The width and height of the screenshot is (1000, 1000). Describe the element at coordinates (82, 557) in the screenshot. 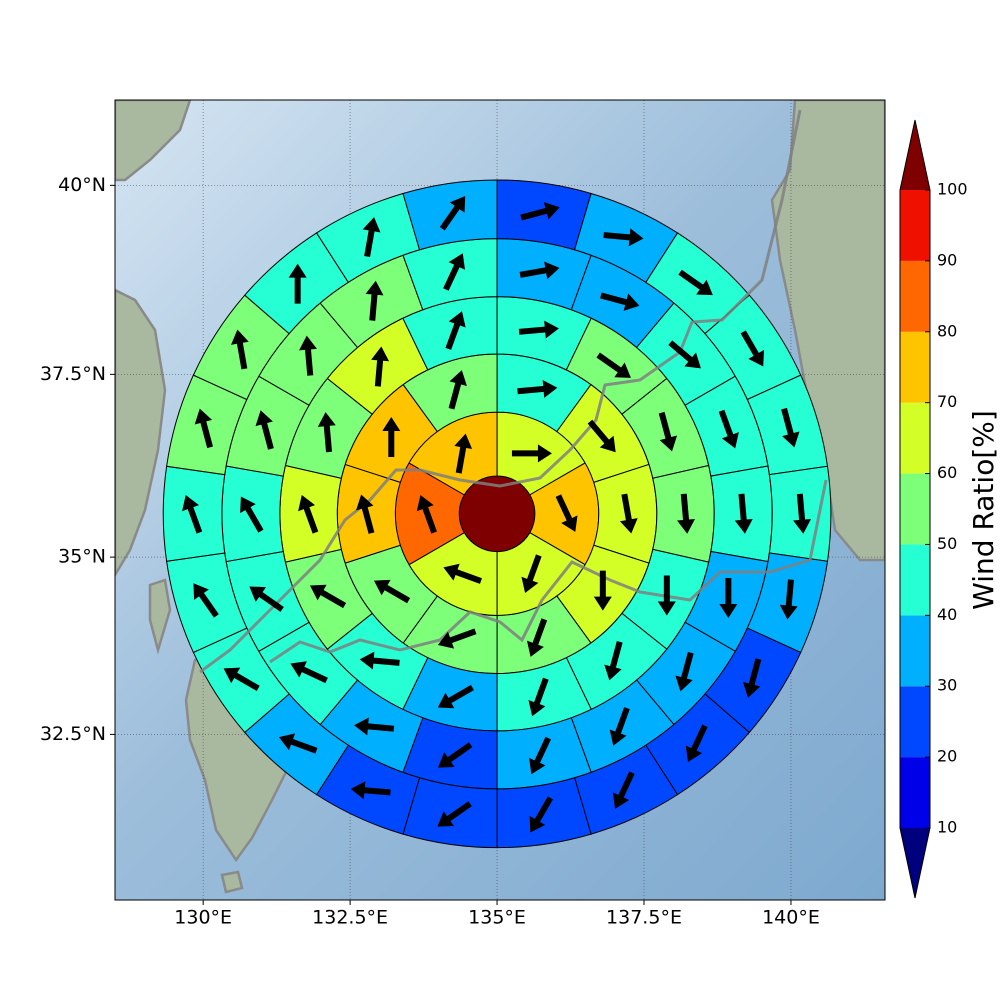

I see `y-tick-label: 35°N` at that location.